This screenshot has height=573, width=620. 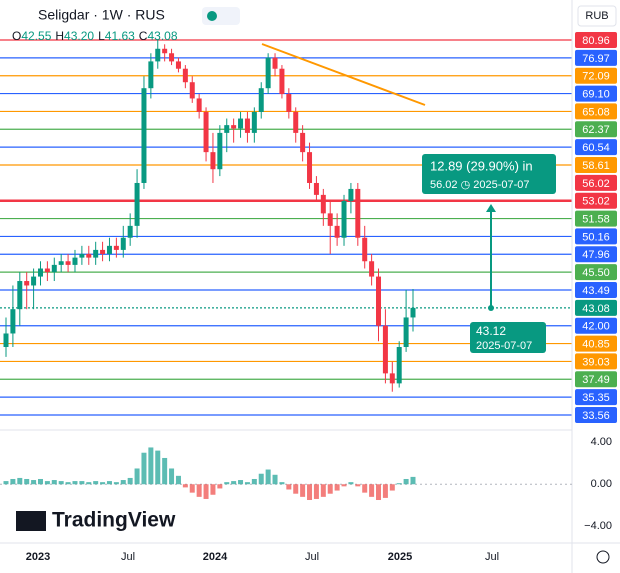 I want to click on level-label: 65.08, so click(x=596, y=112).